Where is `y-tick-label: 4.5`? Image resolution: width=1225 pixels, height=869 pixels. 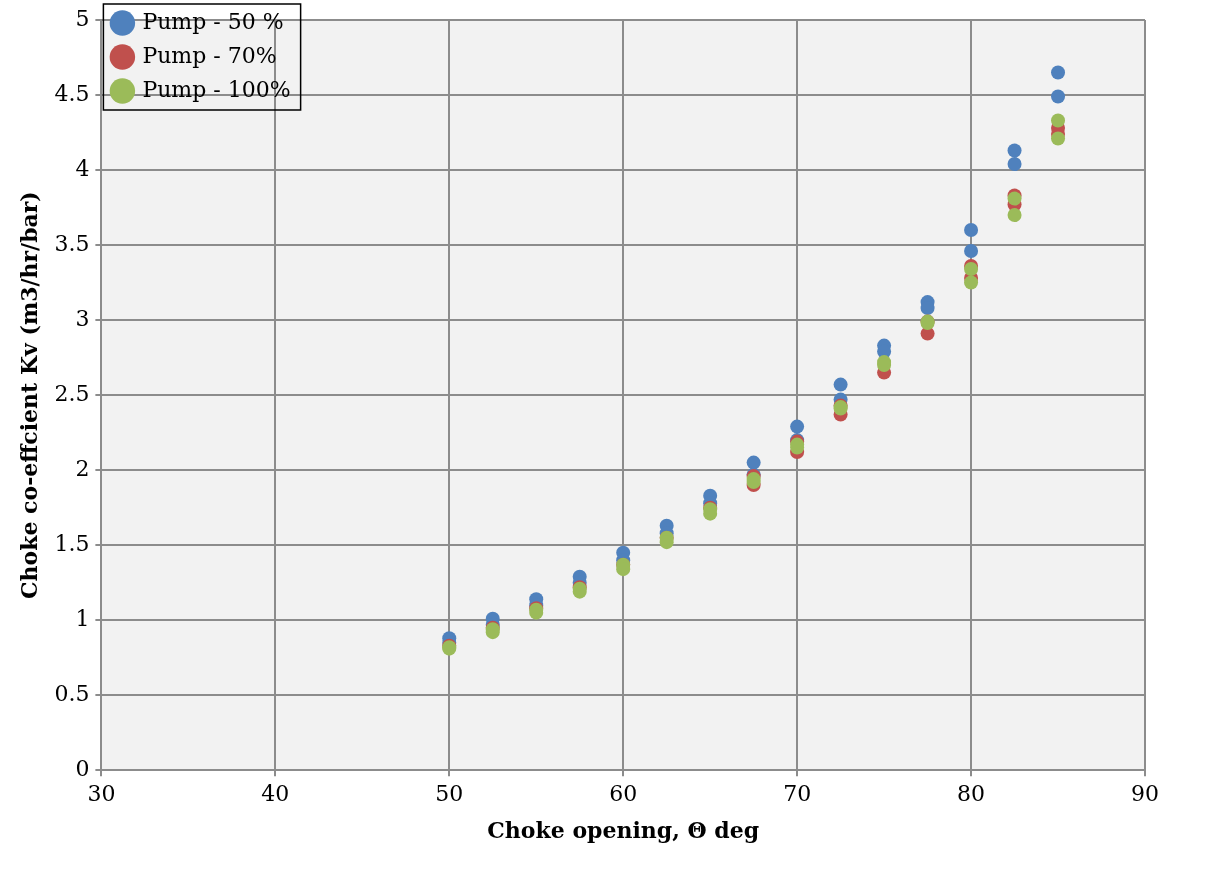 y-tick-label: 4.5 is located at coordinates (72, 93).